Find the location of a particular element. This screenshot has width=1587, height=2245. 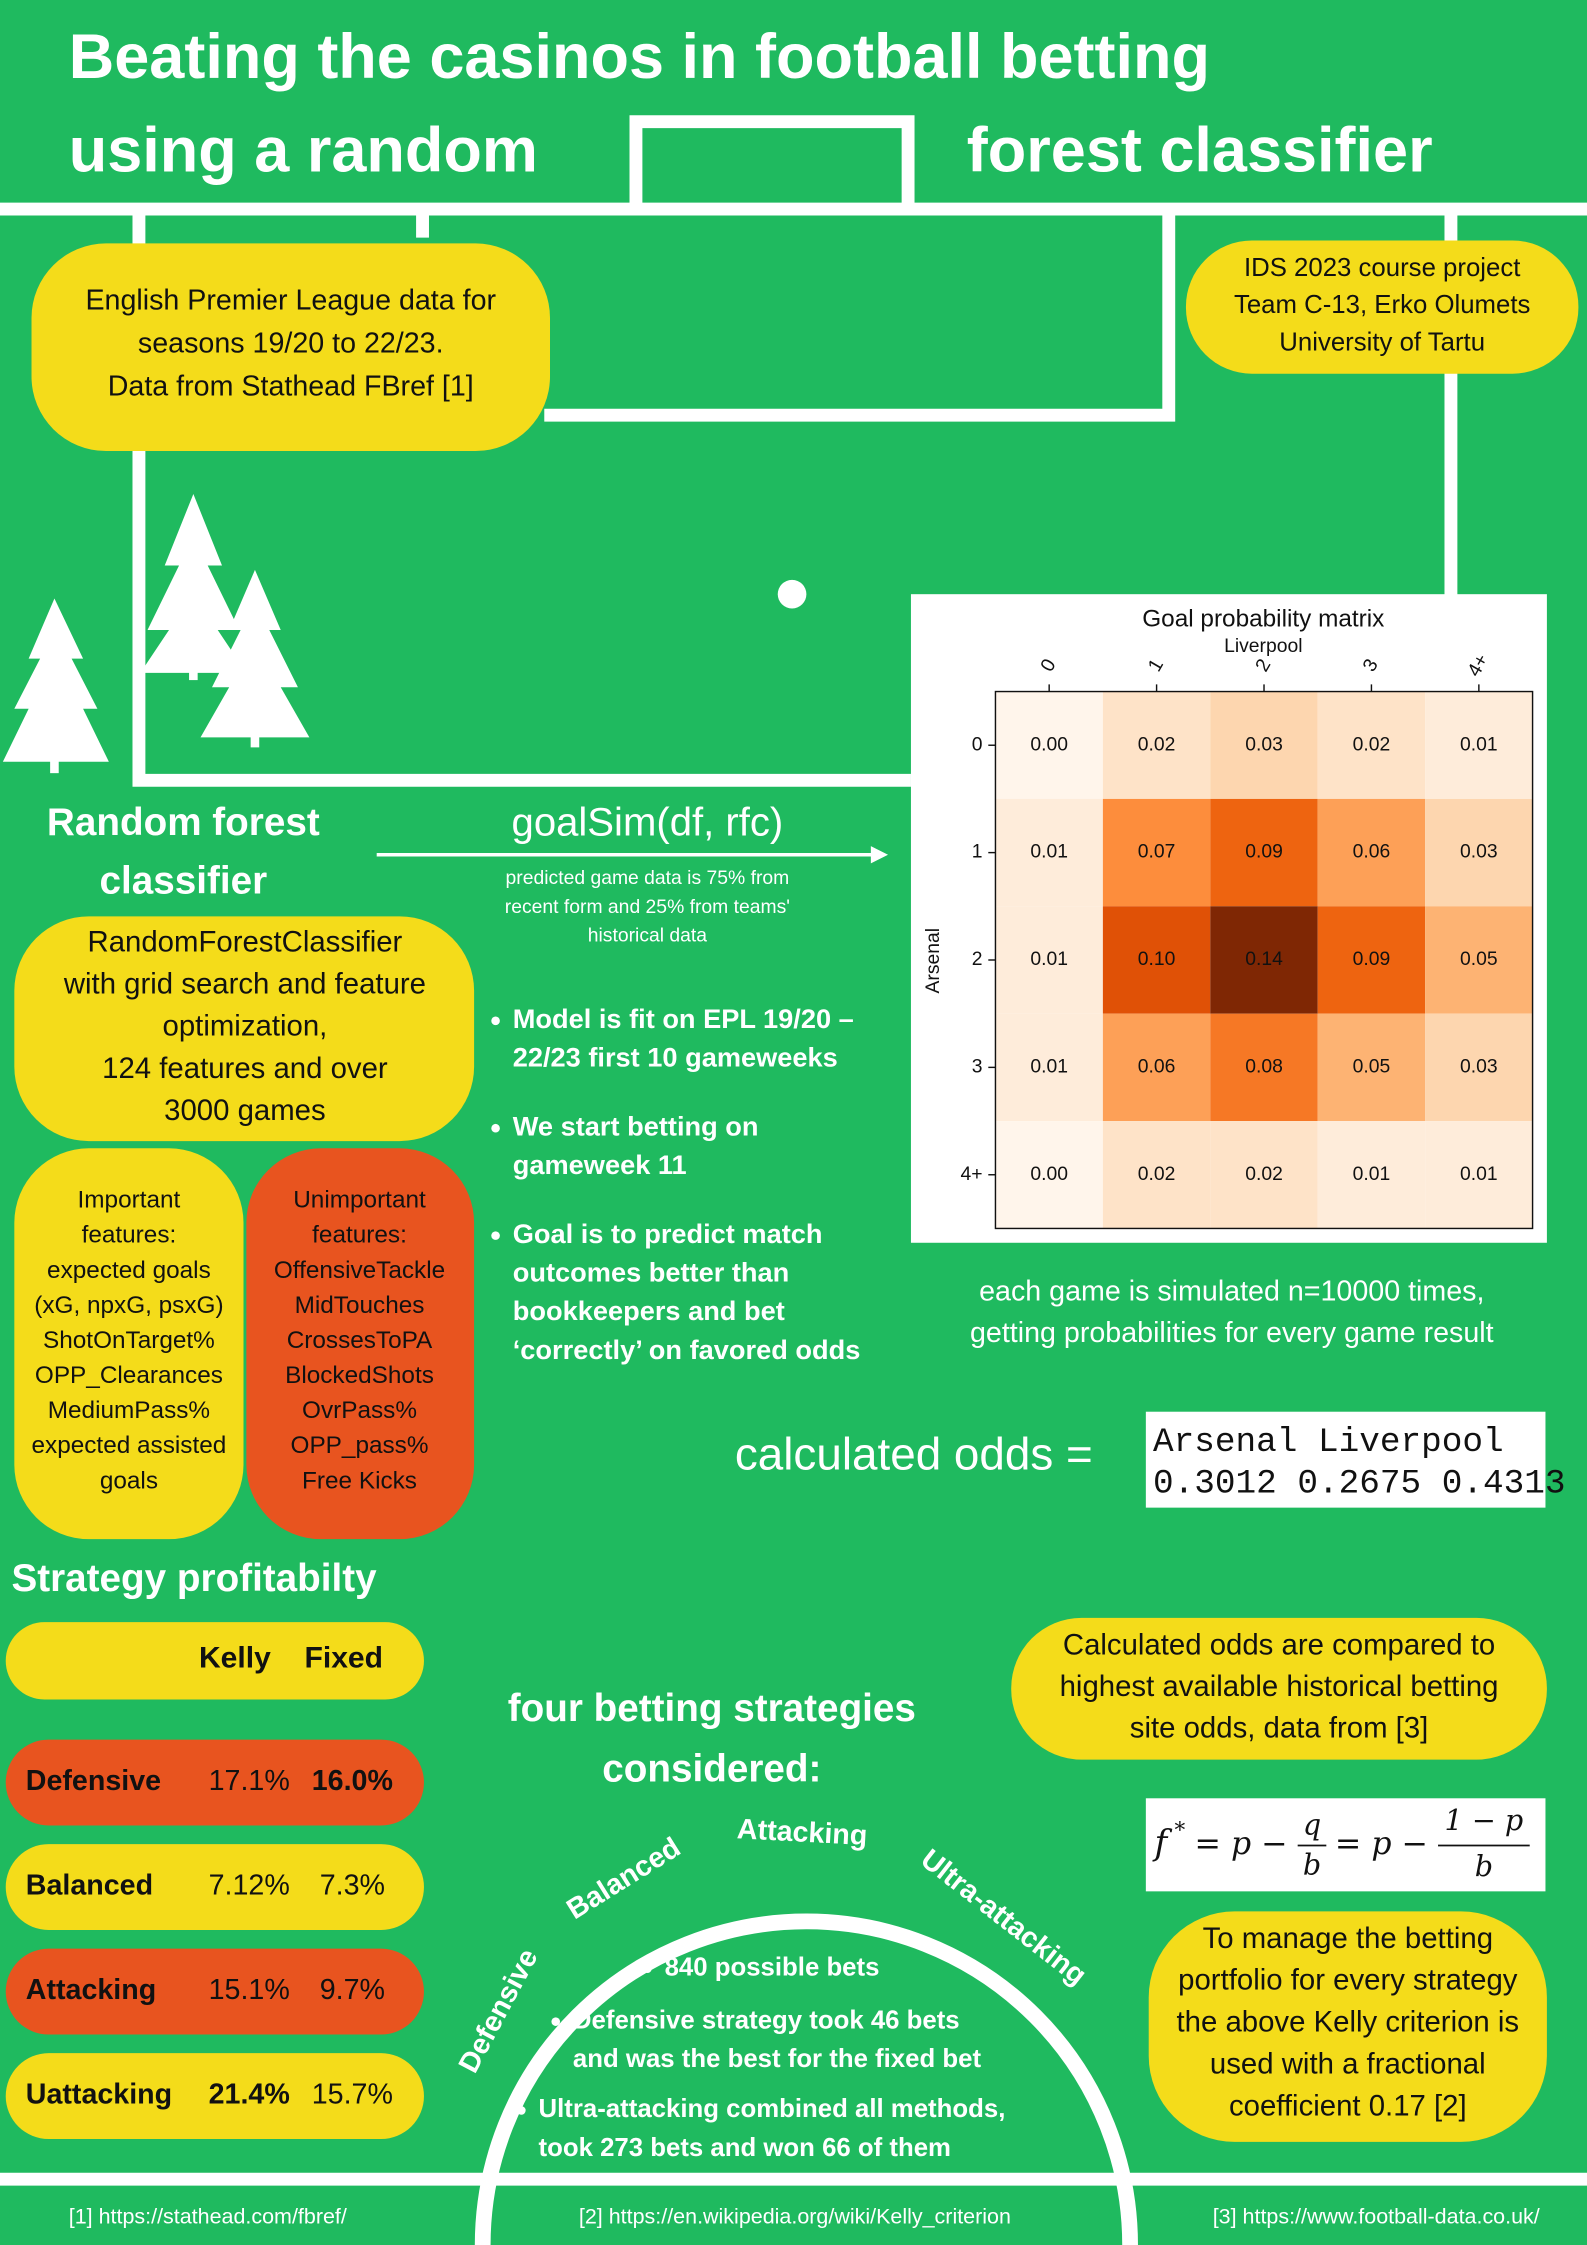

x-axis-label: Liverpool is located at coordinates (1263, 646).